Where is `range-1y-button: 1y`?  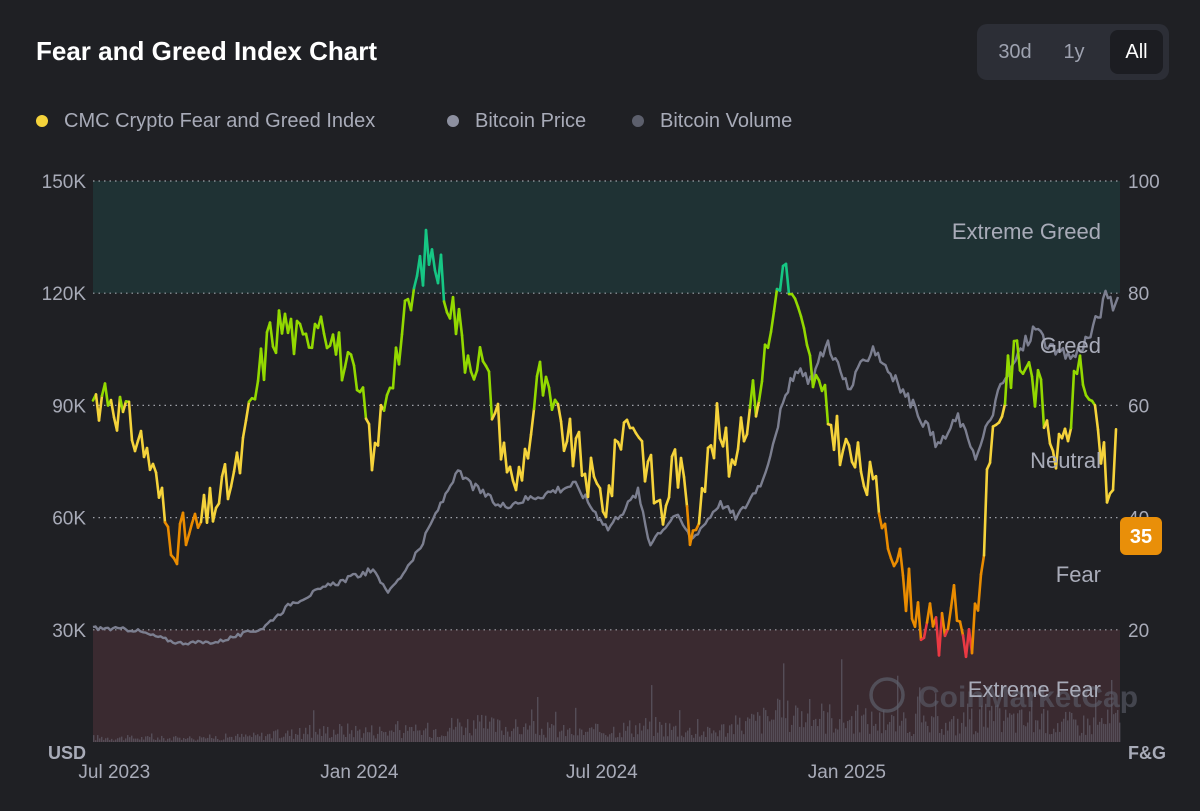
range-1y-button: 1y is located at coordinates (1074, 52).